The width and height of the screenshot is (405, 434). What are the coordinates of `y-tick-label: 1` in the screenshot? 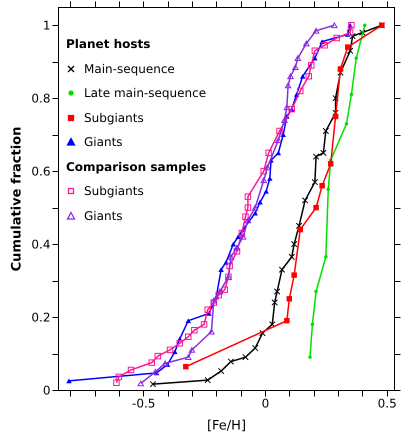 It's located at (46, 25).